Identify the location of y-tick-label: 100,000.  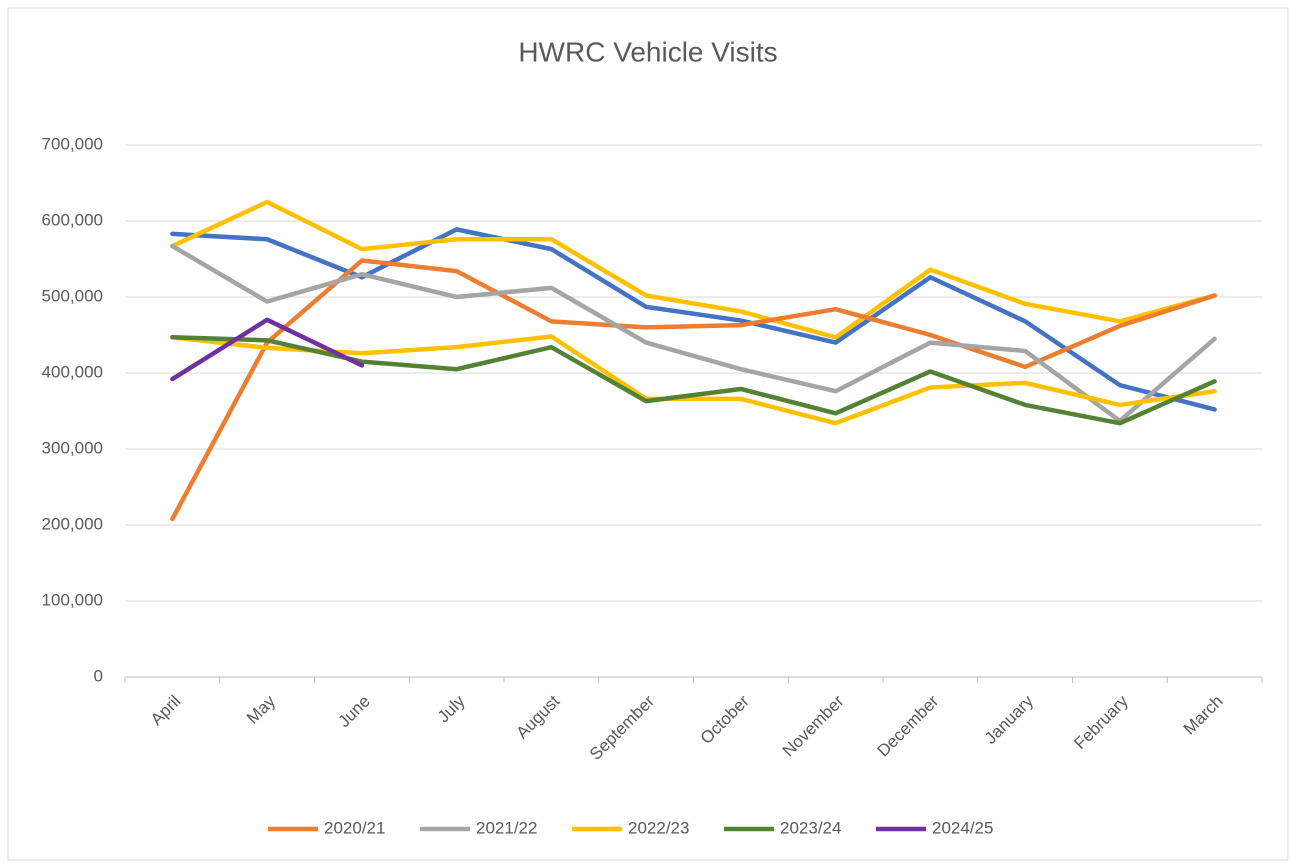
(72, 599).